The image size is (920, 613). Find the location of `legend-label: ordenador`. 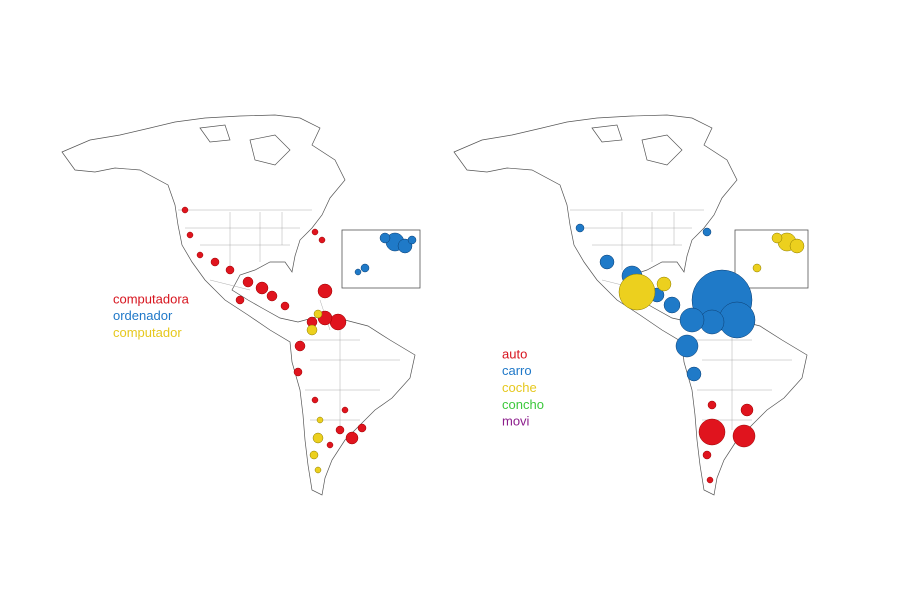

legend-label: ordenador is located at coordinates (143, 315).